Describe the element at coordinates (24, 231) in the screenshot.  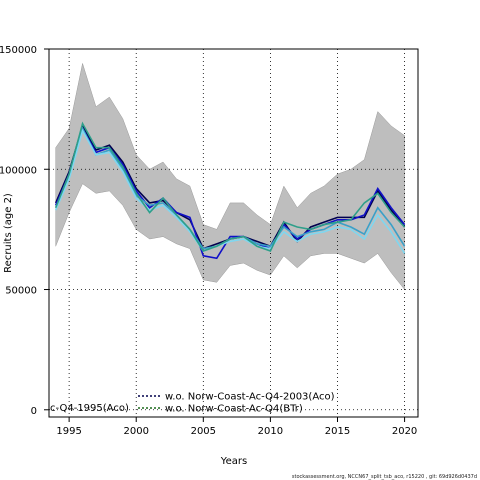
I see `y-axis: 0 50000 100000 150000` at that location.